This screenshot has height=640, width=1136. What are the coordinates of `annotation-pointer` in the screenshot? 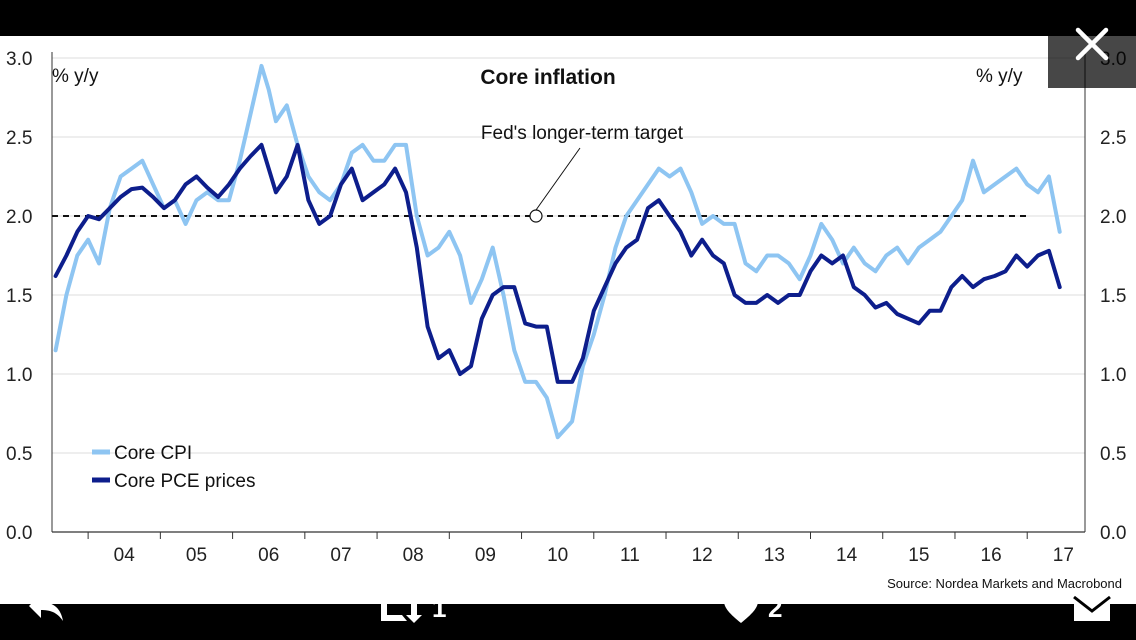 It's located at (558, 179).